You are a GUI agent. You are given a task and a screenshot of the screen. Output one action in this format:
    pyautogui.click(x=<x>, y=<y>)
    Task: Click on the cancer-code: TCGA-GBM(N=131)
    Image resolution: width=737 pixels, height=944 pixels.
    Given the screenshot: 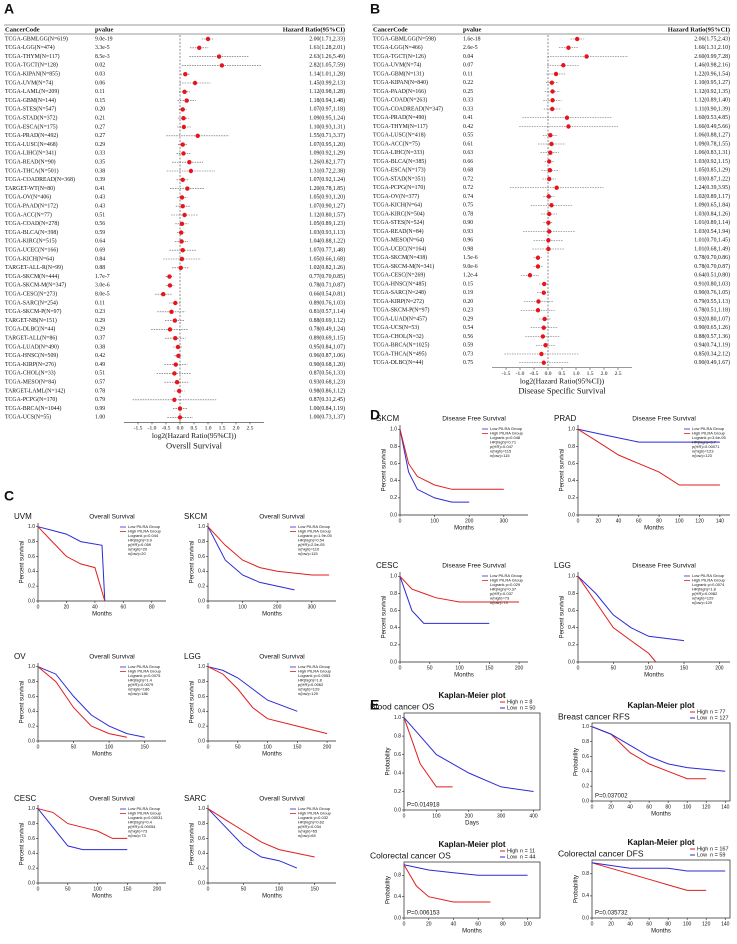 What is the action you would take?
    pyautogui.click(x=398, y=73)
    